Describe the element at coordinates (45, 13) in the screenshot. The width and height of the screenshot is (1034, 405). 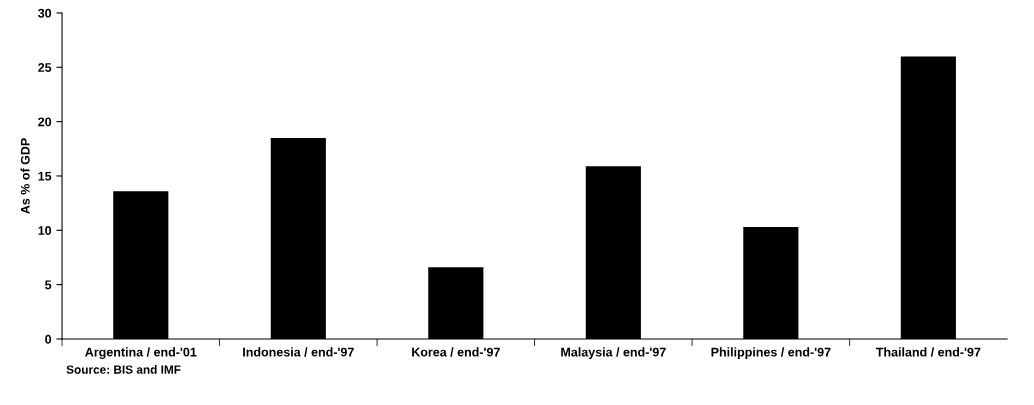
I see `y-tick-label: 30` at that location.